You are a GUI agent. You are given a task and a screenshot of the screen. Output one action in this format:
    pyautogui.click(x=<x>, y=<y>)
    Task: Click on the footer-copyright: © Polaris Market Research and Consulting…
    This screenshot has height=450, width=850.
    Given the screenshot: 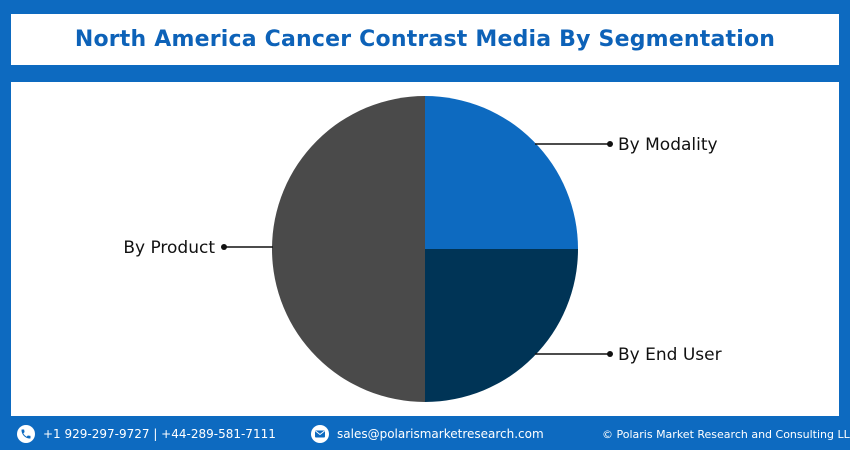 What is the action you would take?
    pyautogui.click(x=726, y=434)
    